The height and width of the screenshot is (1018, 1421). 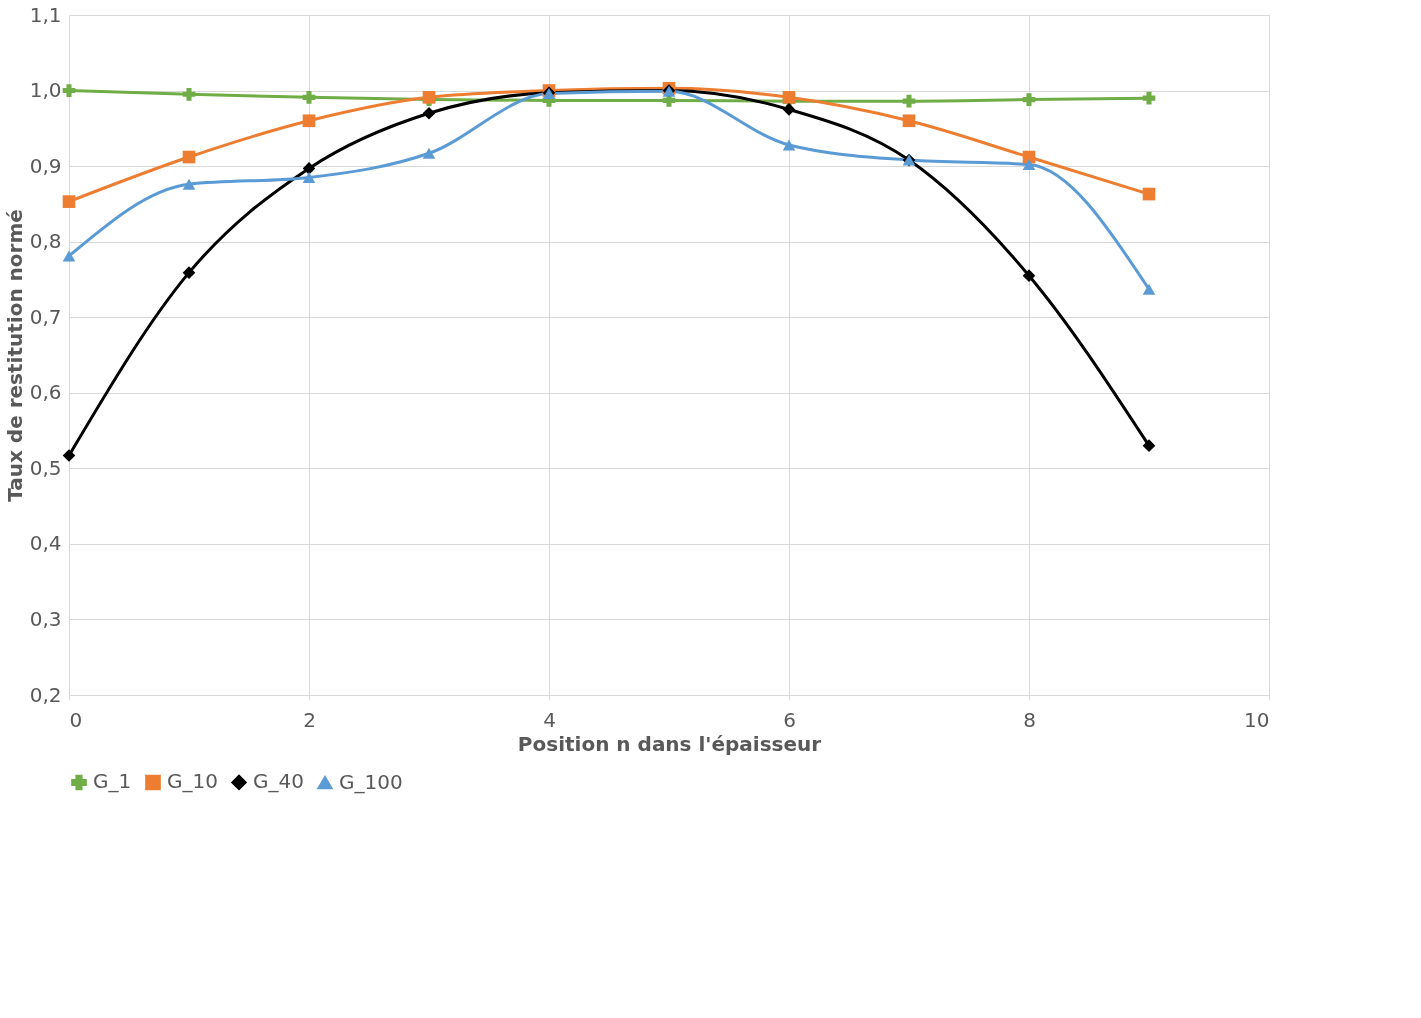 What do you see at coordinates (14, 355) in the screenshot?
I see `y-axis-title: Taux de restitution normé` at bounding box center [14, 355].